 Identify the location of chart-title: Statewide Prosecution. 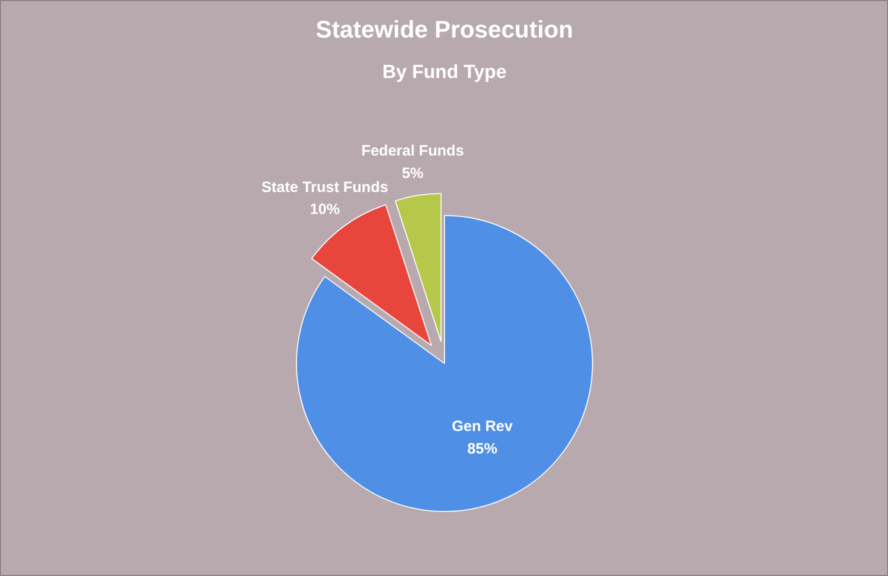
(445, 30).